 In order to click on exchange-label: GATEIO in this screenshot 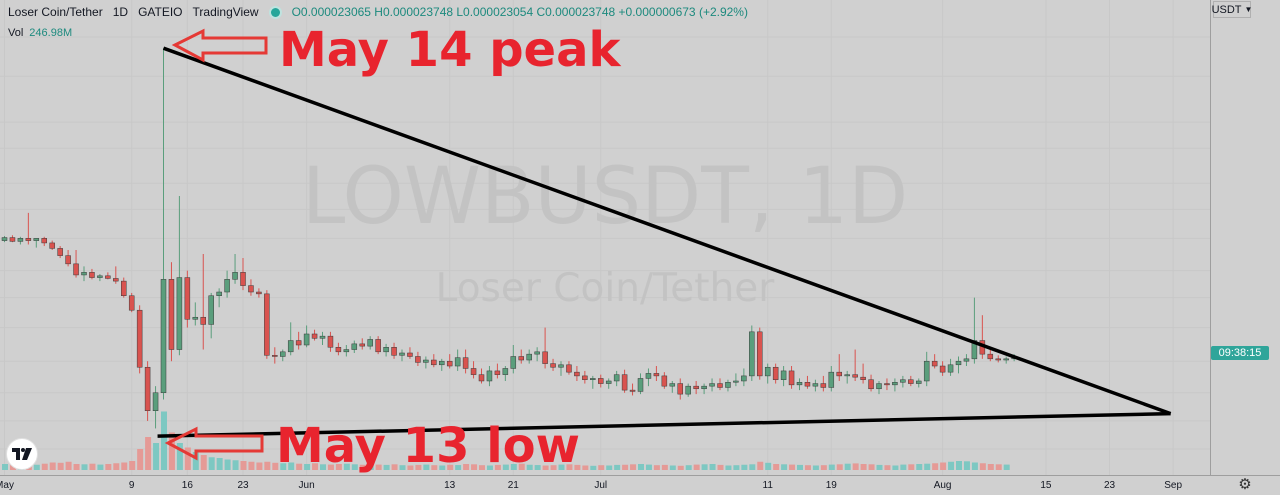, I will do `click(160, 12)`.